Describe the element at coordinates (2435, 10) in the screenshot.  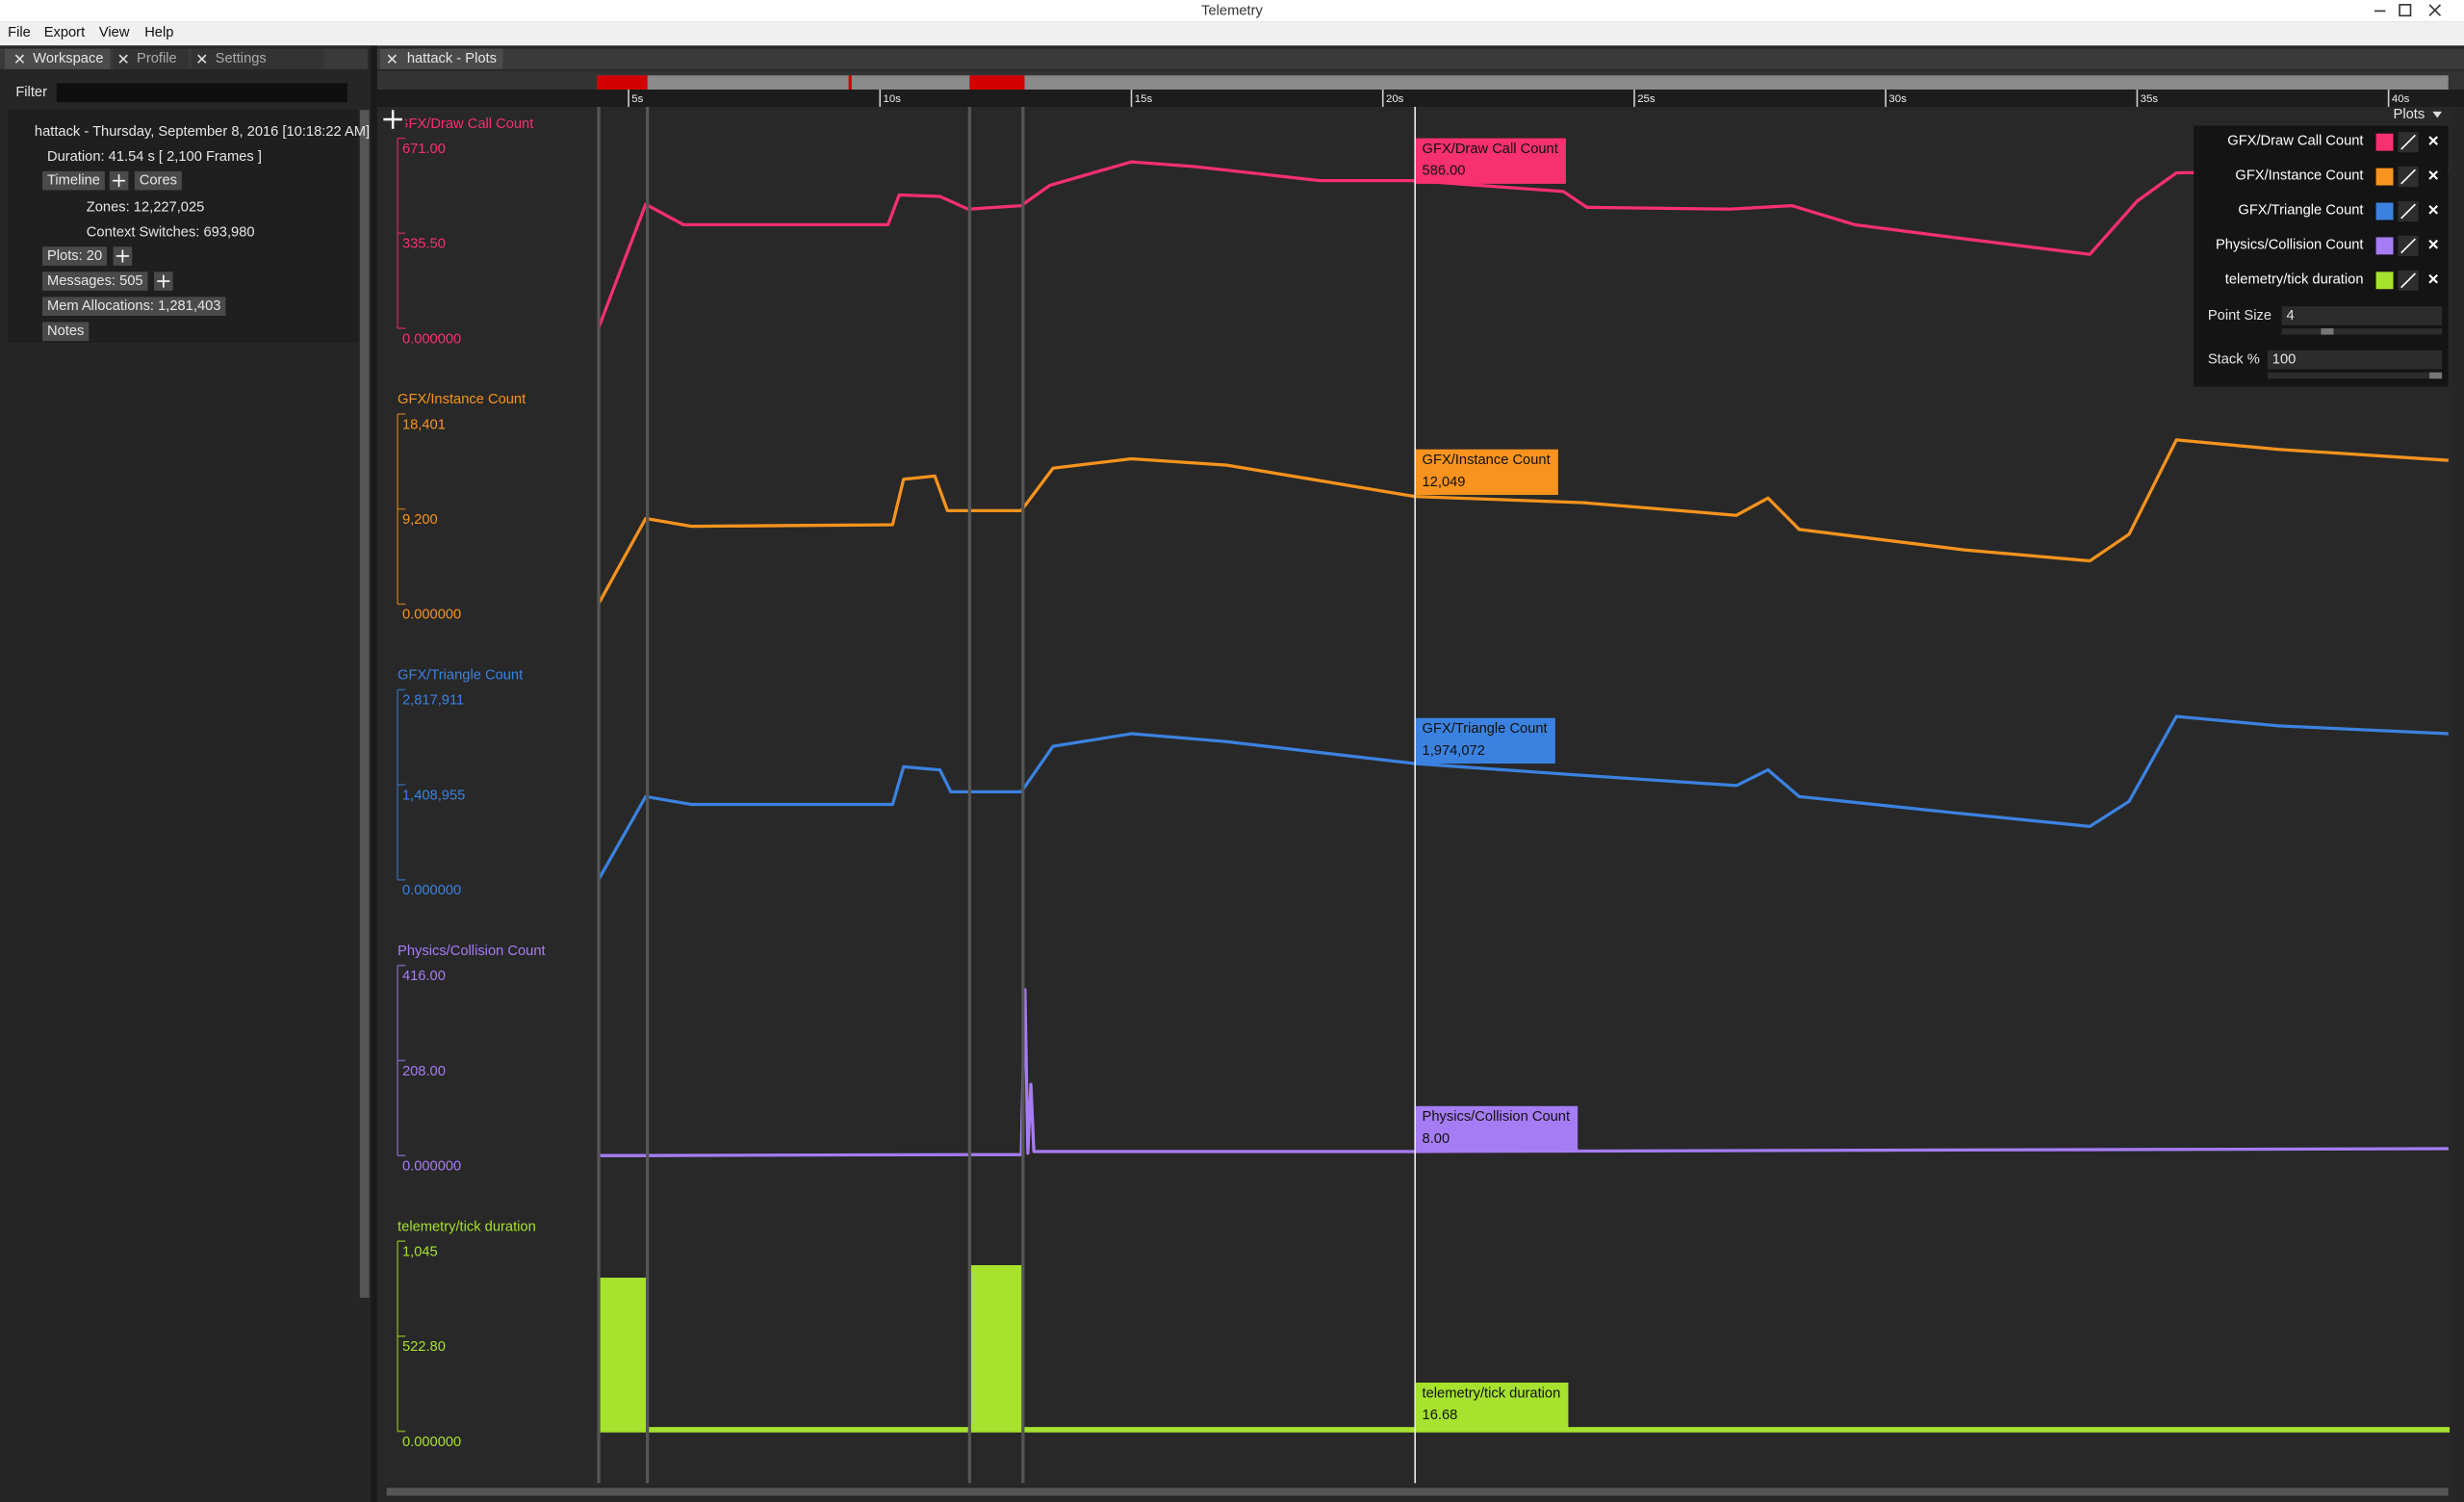
I see `close-button` at that location.